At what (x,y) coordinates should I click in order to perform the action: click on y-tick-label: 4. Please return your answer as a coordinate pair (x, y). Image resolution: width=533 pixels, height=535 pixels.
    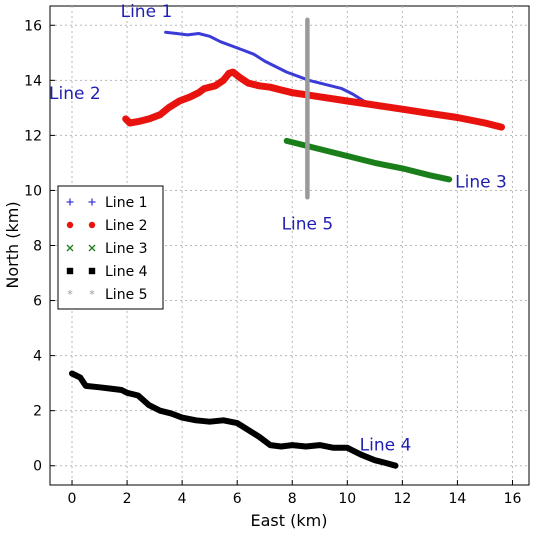
    Looking at the image, I should click on (37, 357).